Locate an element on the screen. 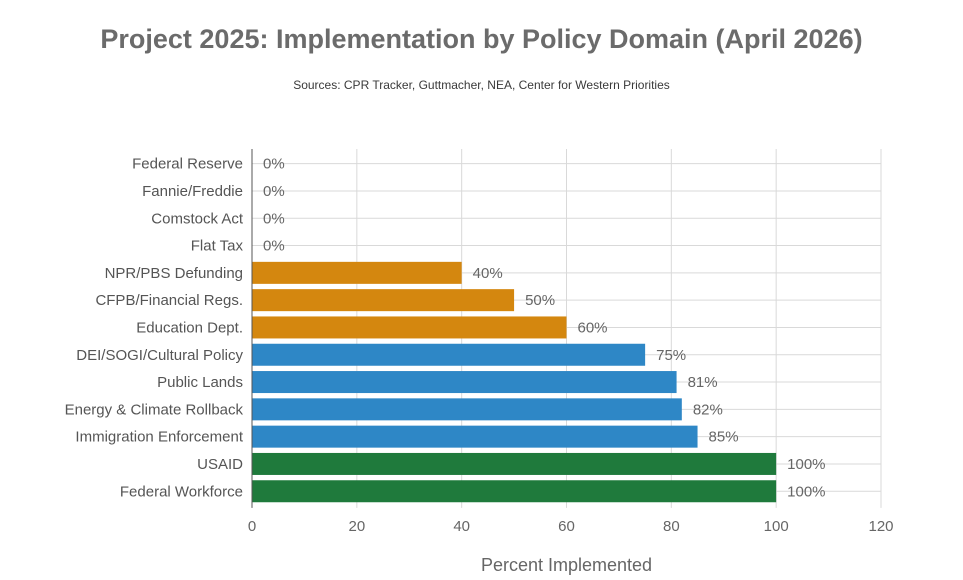 The image size is (963, 580). value-label: 40% is located at coordinates (488, 273).